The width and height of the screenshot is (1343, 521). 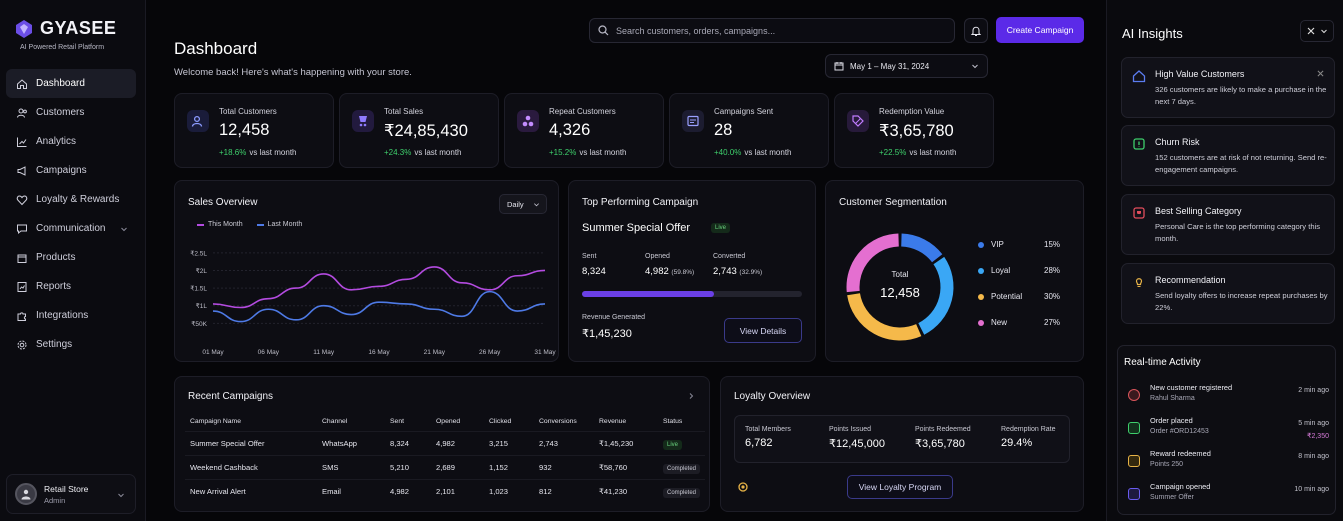 What do you see at coordinates (1317, 31) in the screenshot?
I see `panel-controls` at bounding box center [1317, 31].